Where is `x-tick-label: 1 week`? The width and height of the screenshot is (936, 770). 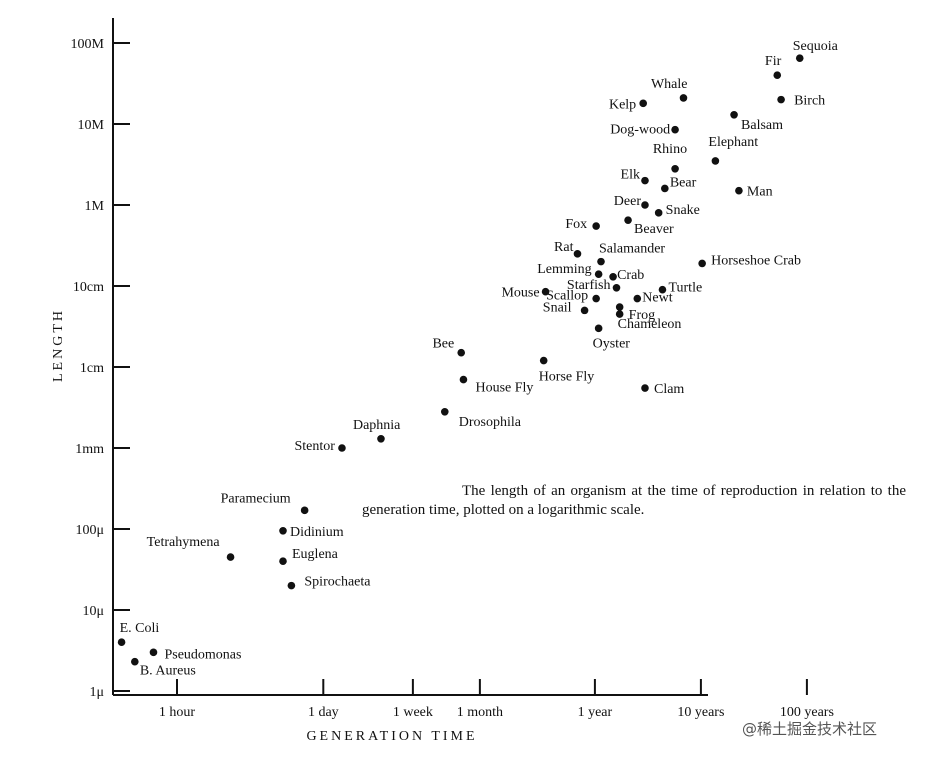
x-tick-label: 1 week is located at coordinates (413, 712).